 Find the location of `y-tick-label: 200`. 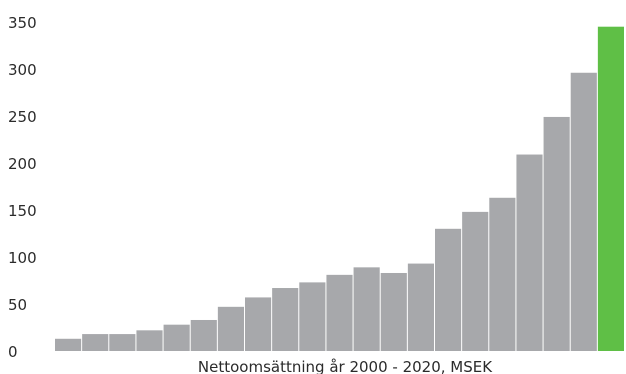

y-tick-label: 200 is located at coordinates (22, 164).